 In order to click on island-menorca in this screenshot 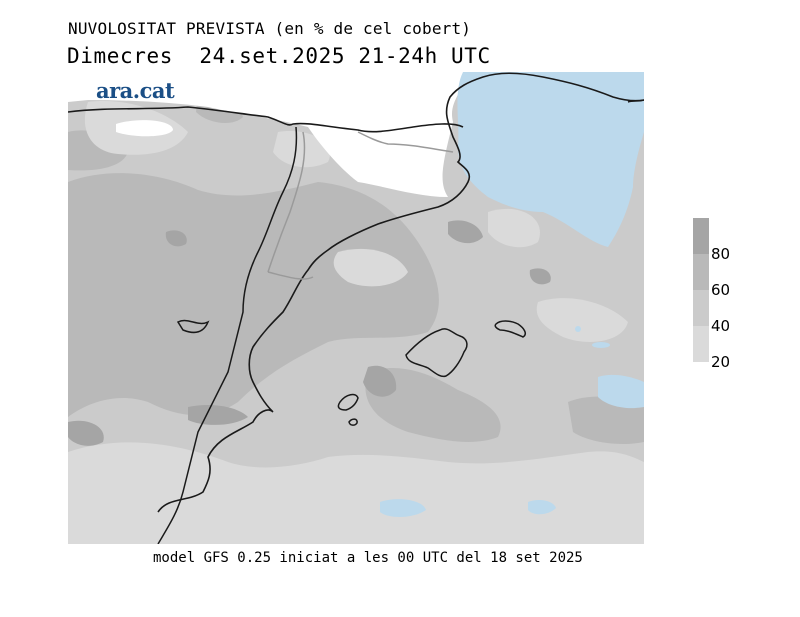, I will do `click(510, 329)`.